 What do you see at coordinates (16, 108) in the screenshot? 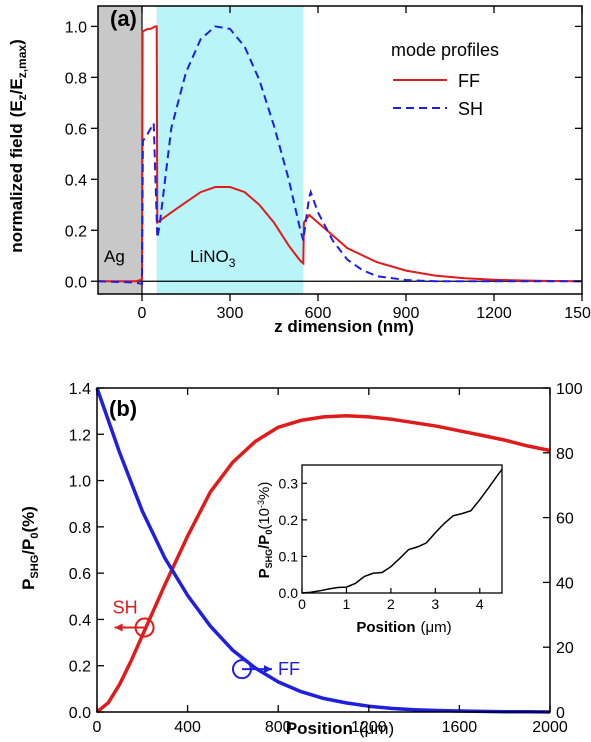
I see `y-label-a-paren: (E` at bounding box center [16, 108].